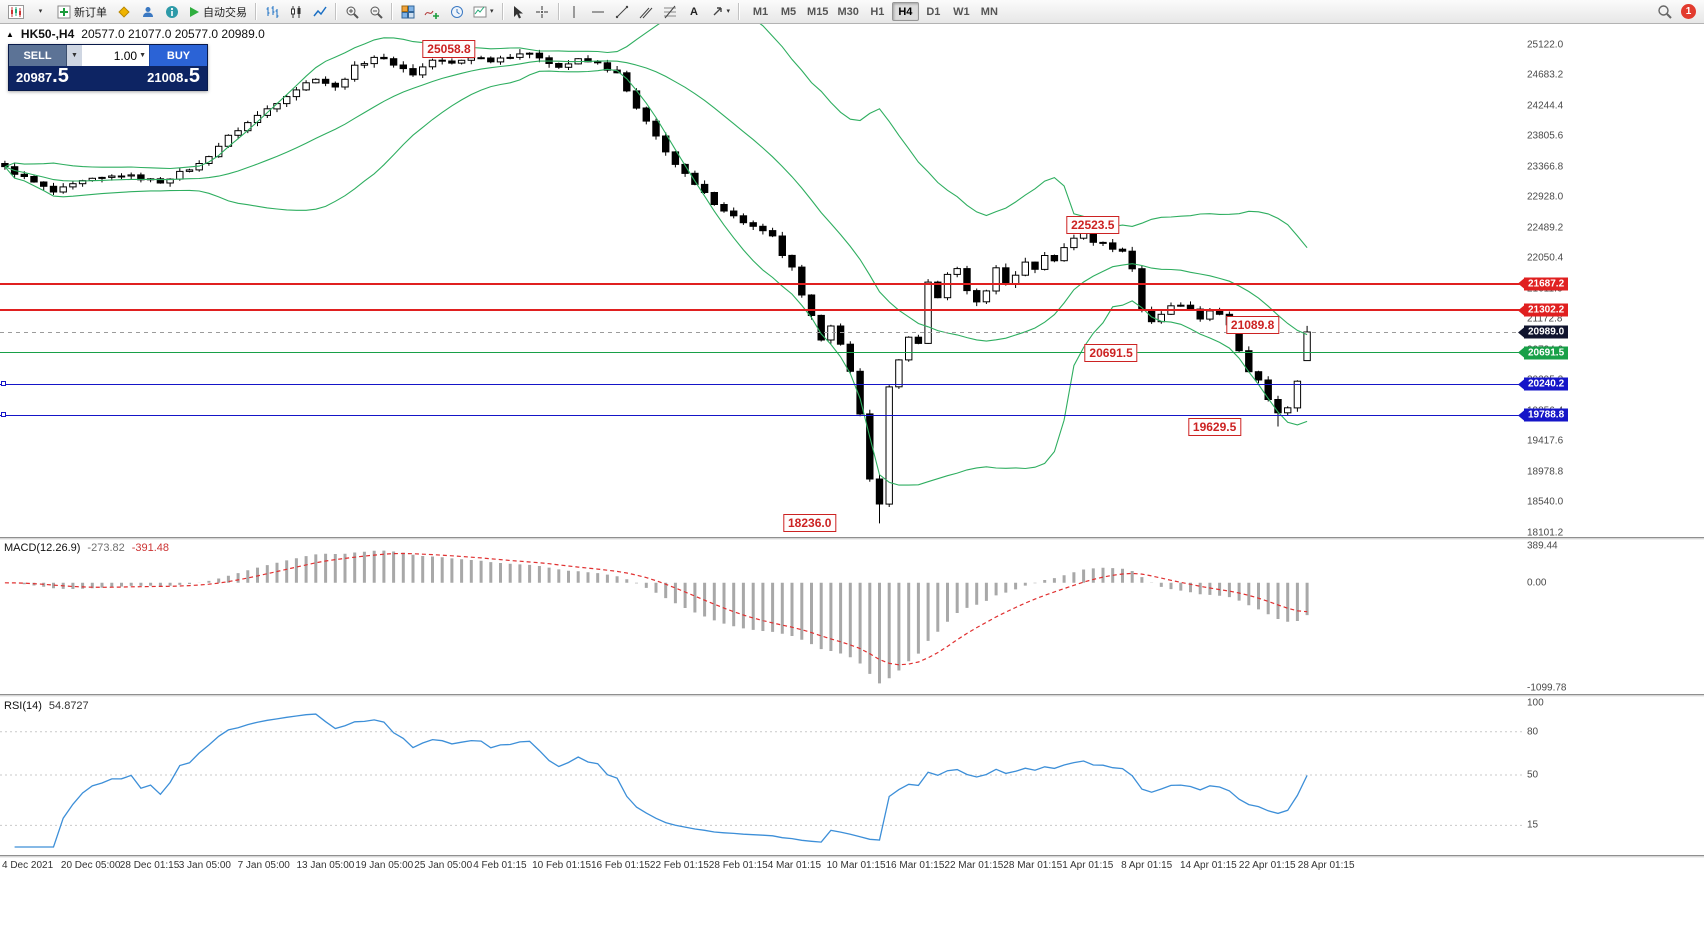  I want to click on new-order-icon, so click(64, 11).